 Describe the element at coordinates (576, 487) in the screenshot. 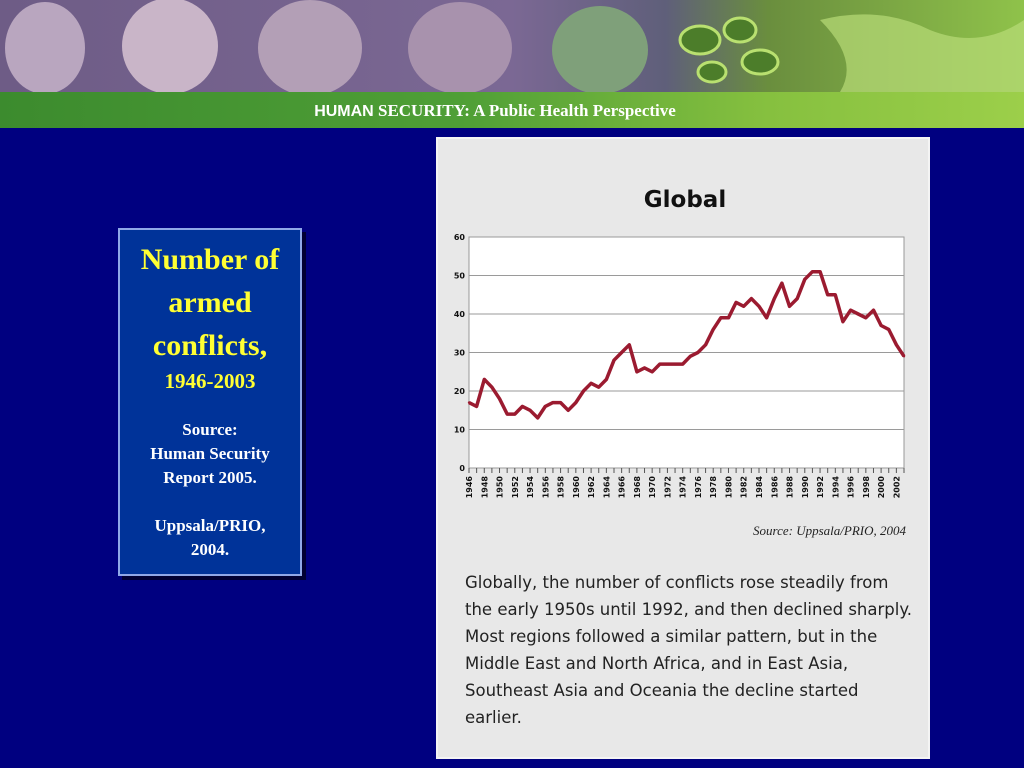

I see `x-tick-label: 1960` at that location.